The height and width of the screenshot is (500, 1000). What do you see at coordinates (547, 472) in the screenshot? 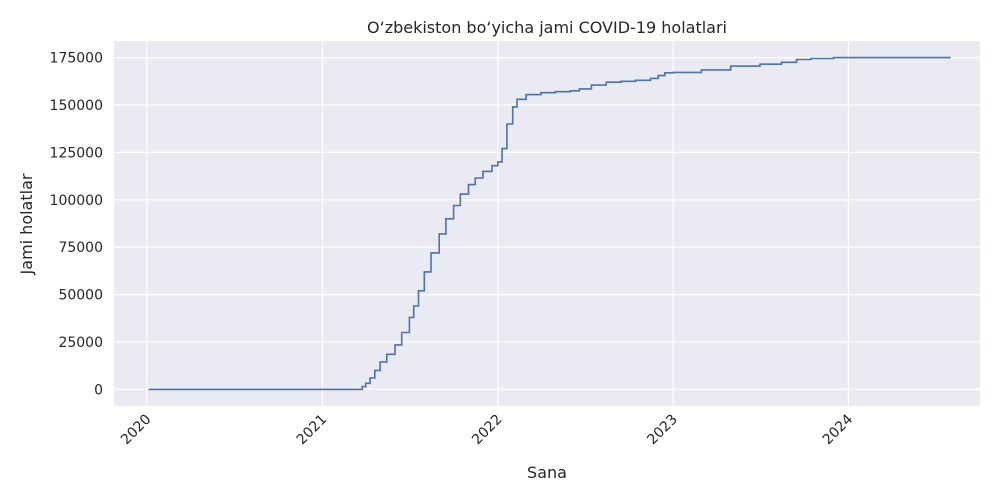
I see `x-axis-title: Sana` at bounding box center [547, 472].